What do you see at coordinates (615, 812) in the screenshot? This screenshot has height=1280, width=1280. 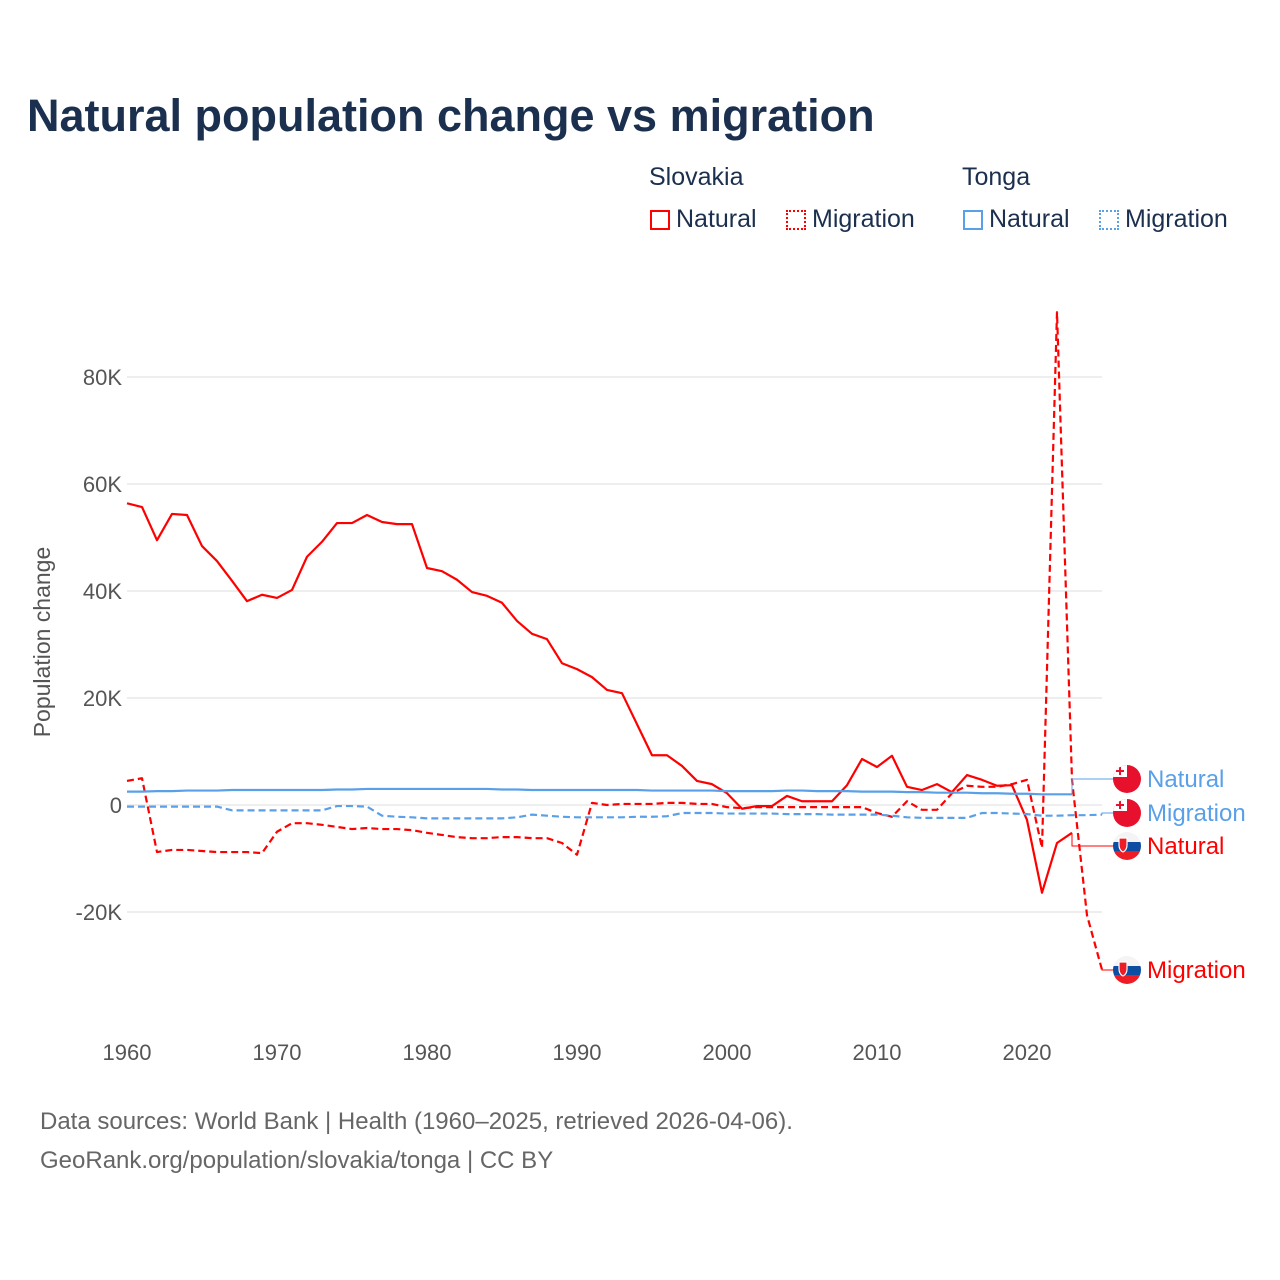 I see `series-line-tonga-migration` at bounding box center [615, 812].